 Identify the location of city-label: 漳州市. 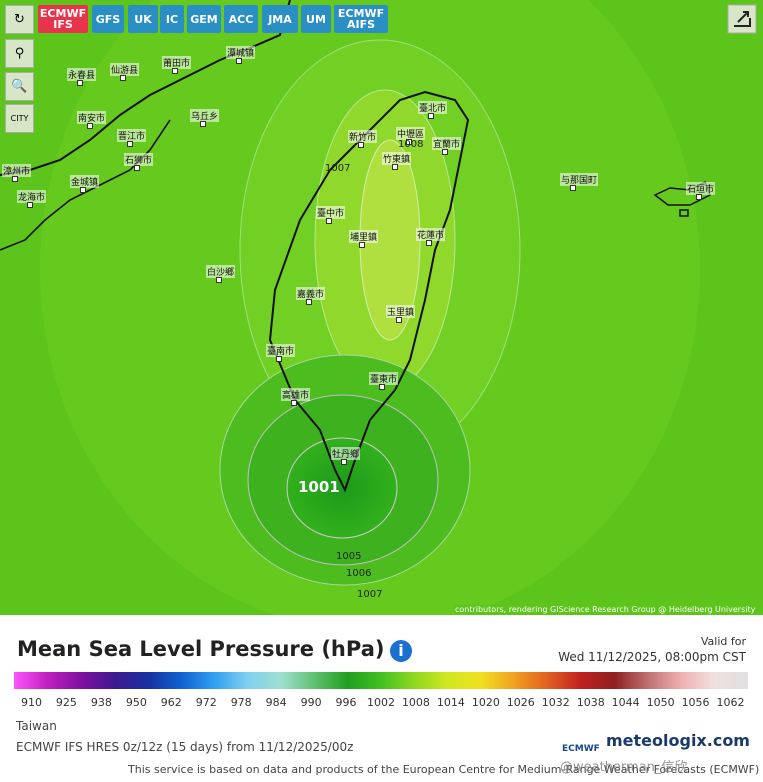
(17, 170).